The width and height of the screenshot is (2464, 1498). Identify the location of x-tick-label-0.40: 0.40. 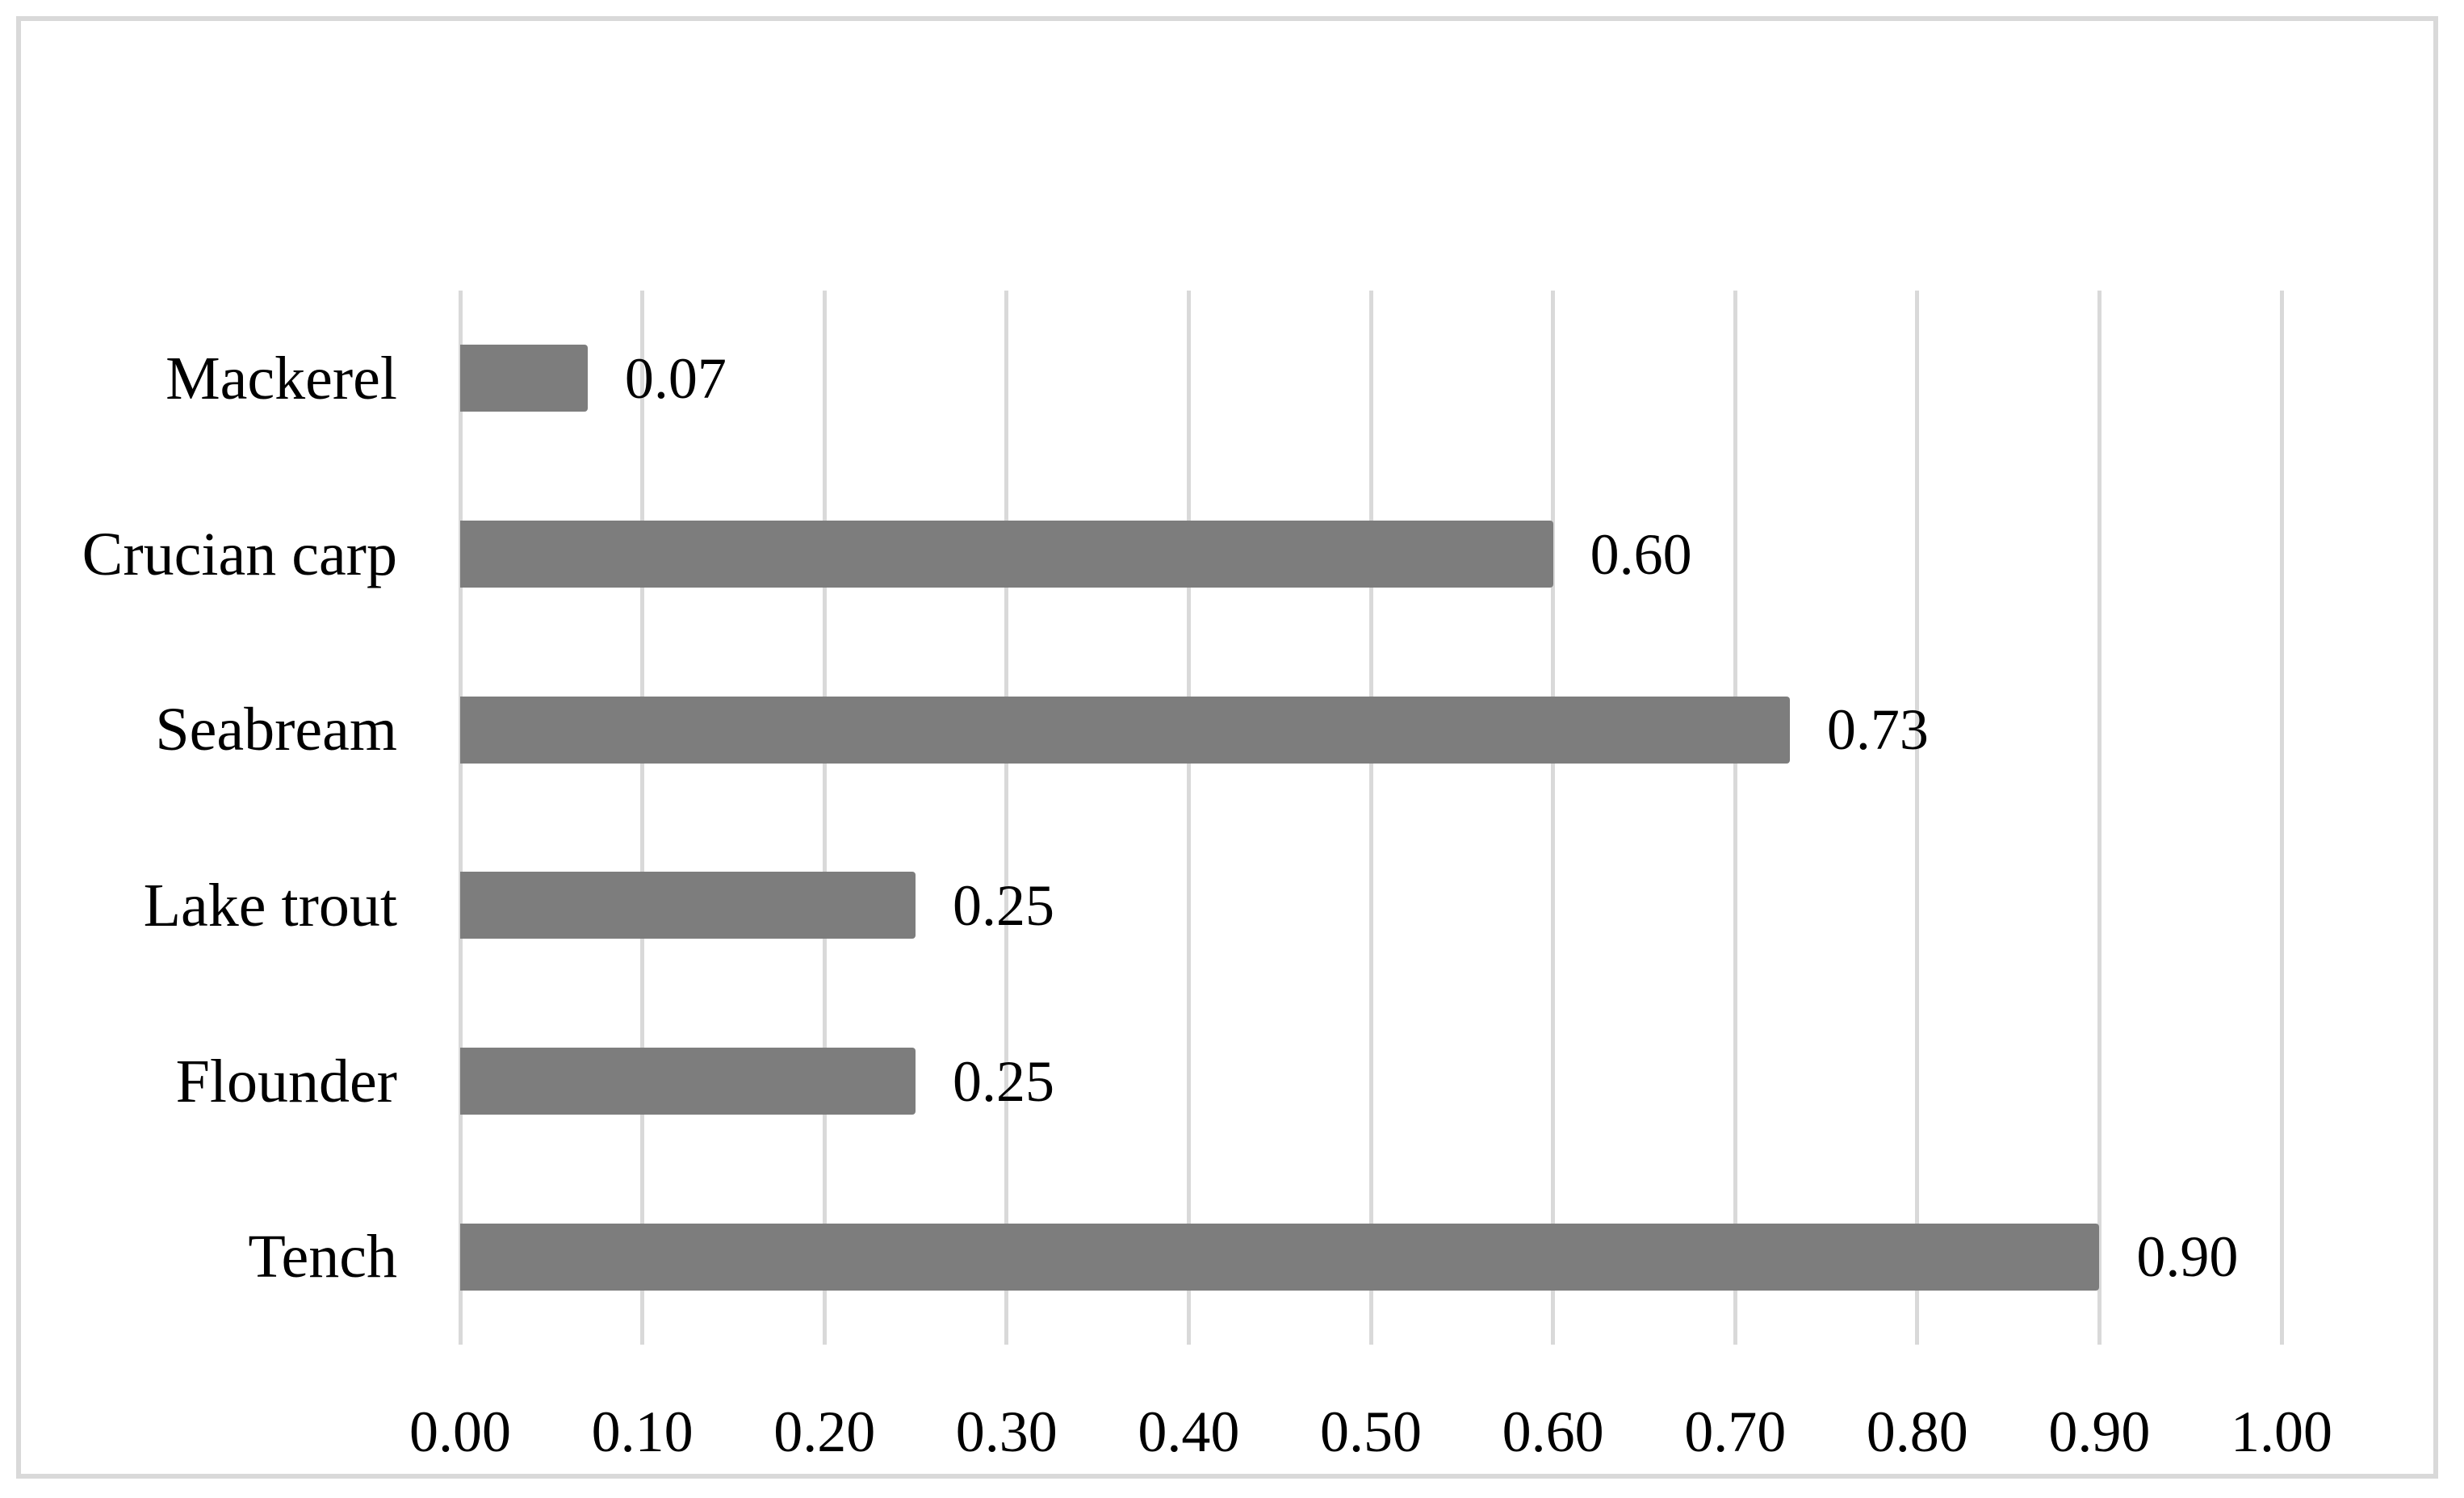
(1189, 1432).